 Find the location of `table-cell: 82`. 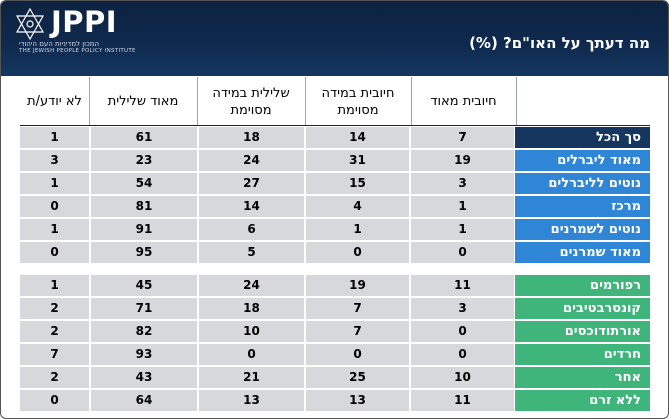

table-cell: 82 is located at coordinates (144, 331).